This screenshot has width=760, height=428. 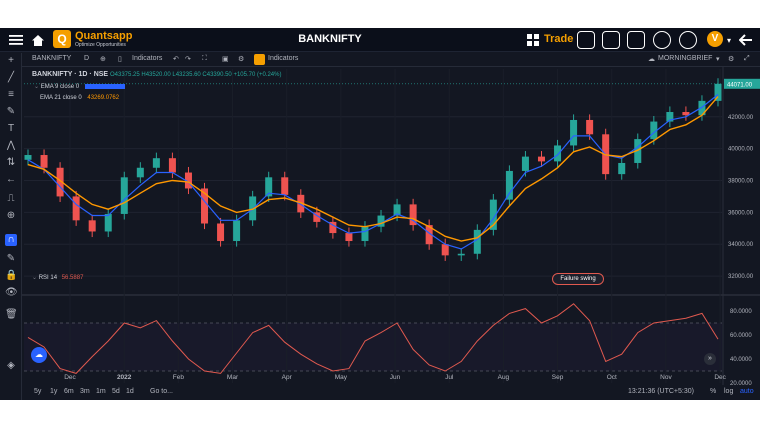 What do you see at coordinates (713, 391) in the screenshot?
I see `percent-toggle: %` at bounding box center [713, 391].